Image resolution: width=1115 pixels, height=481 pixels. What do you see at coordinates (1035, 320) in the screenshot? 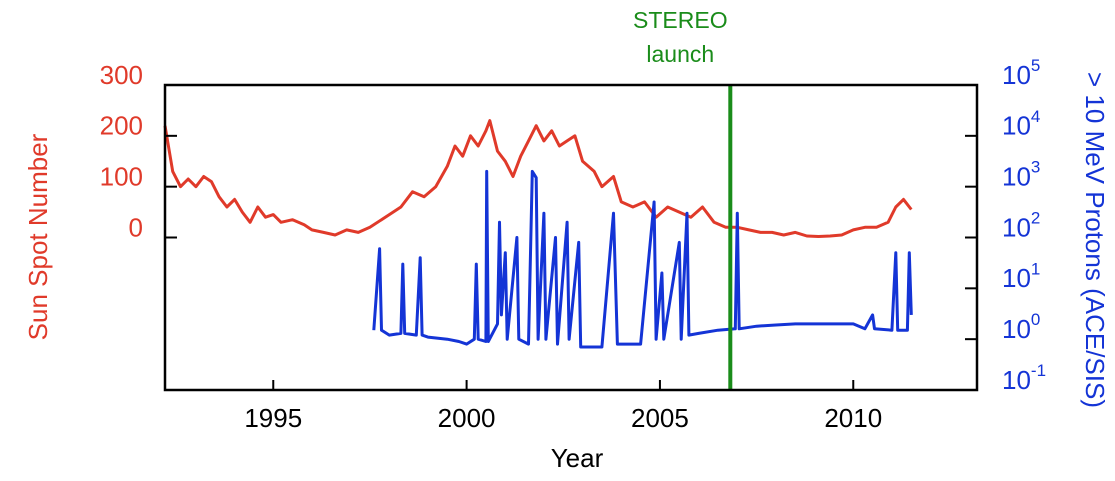
I see `y2-tick-exponent: 0` at bounding box center [1035, 320].